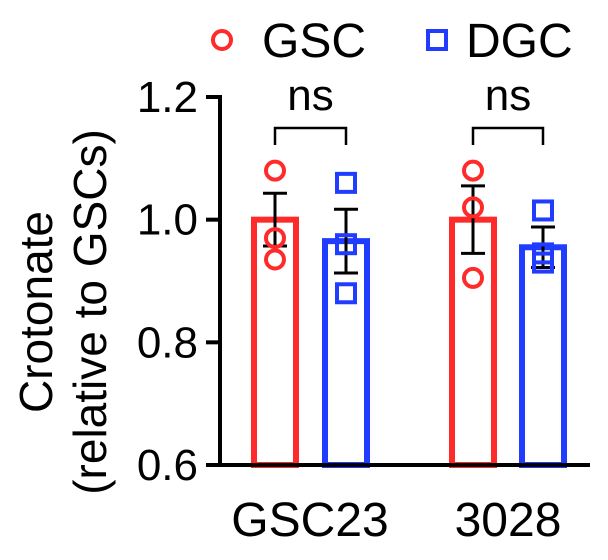  What do you see at coordinates (309, 520) in the screenshot?
I see `x-tick-label-0: GSC23` at bounding box center [309, 520].